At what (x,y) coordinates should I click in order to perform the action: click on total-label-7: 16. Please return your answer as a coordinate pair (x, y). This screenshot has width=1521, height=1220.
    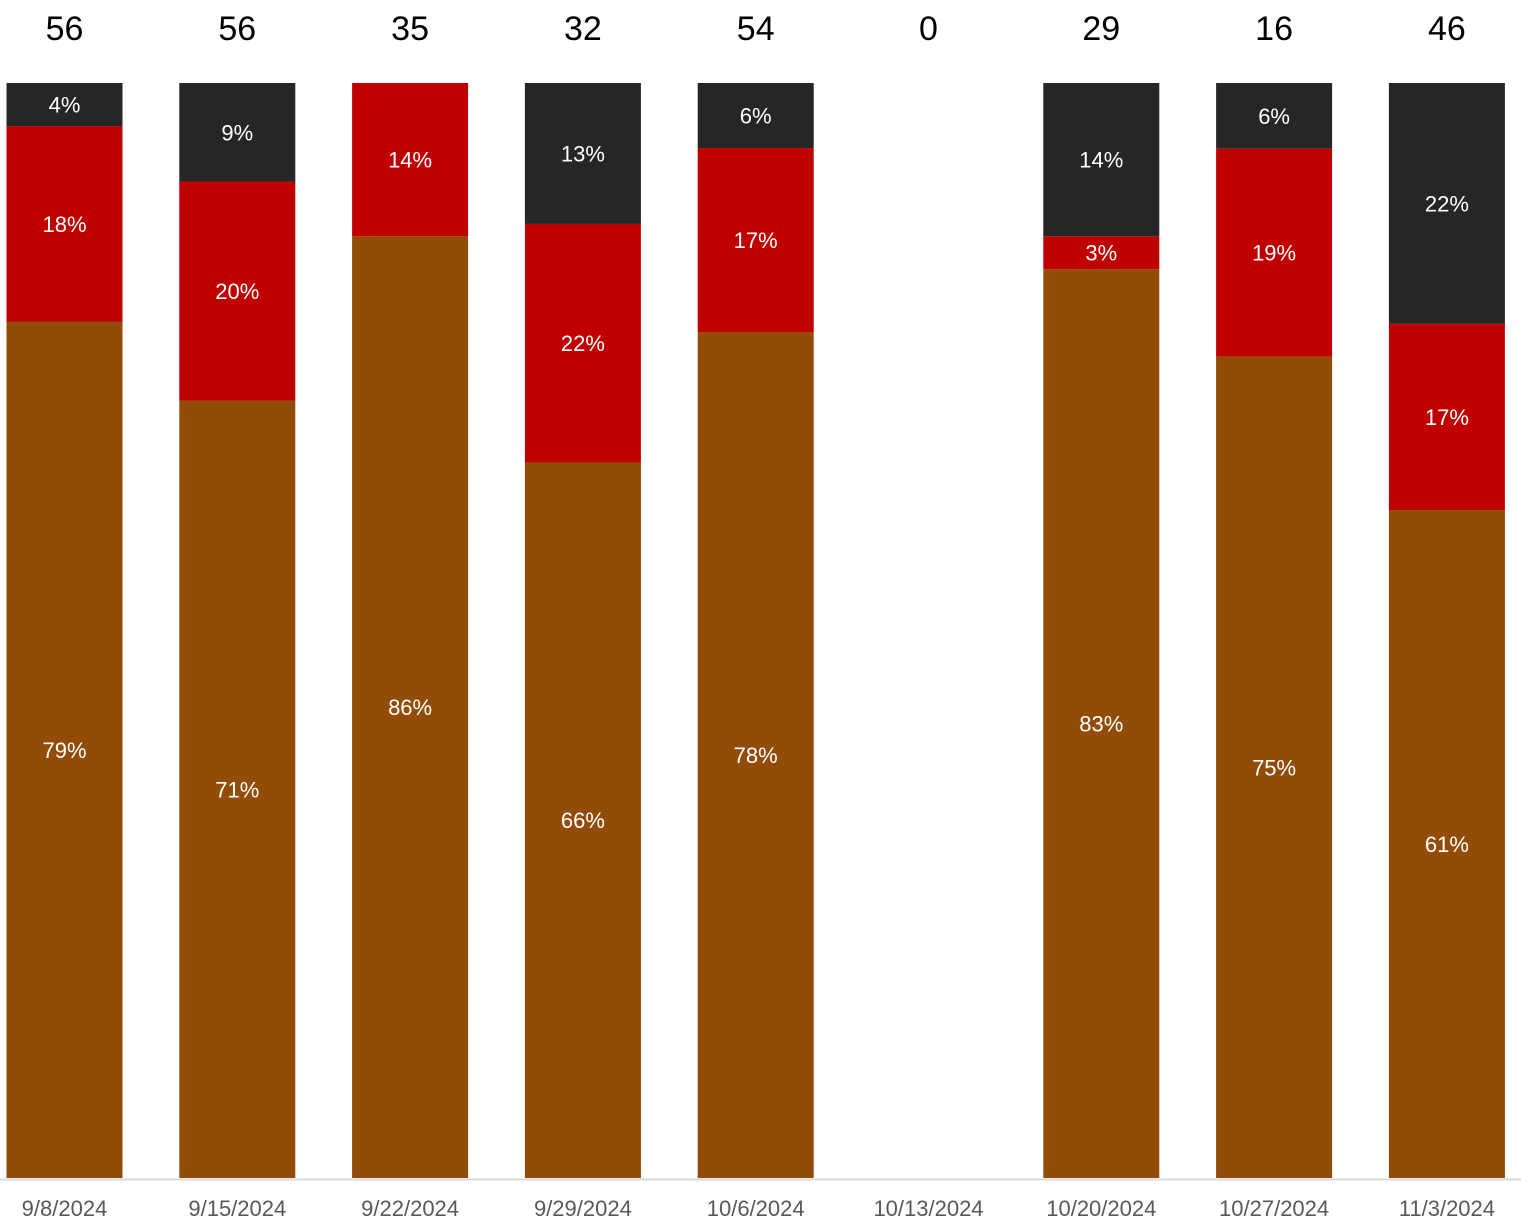
    Looking at the image, I should click on (1274, 29).